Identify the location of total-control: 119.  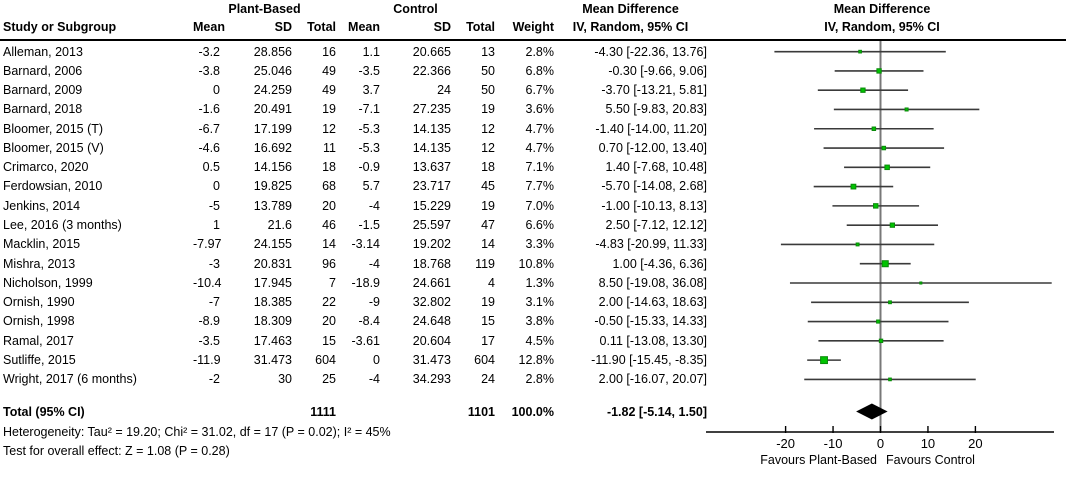
(485, 263).